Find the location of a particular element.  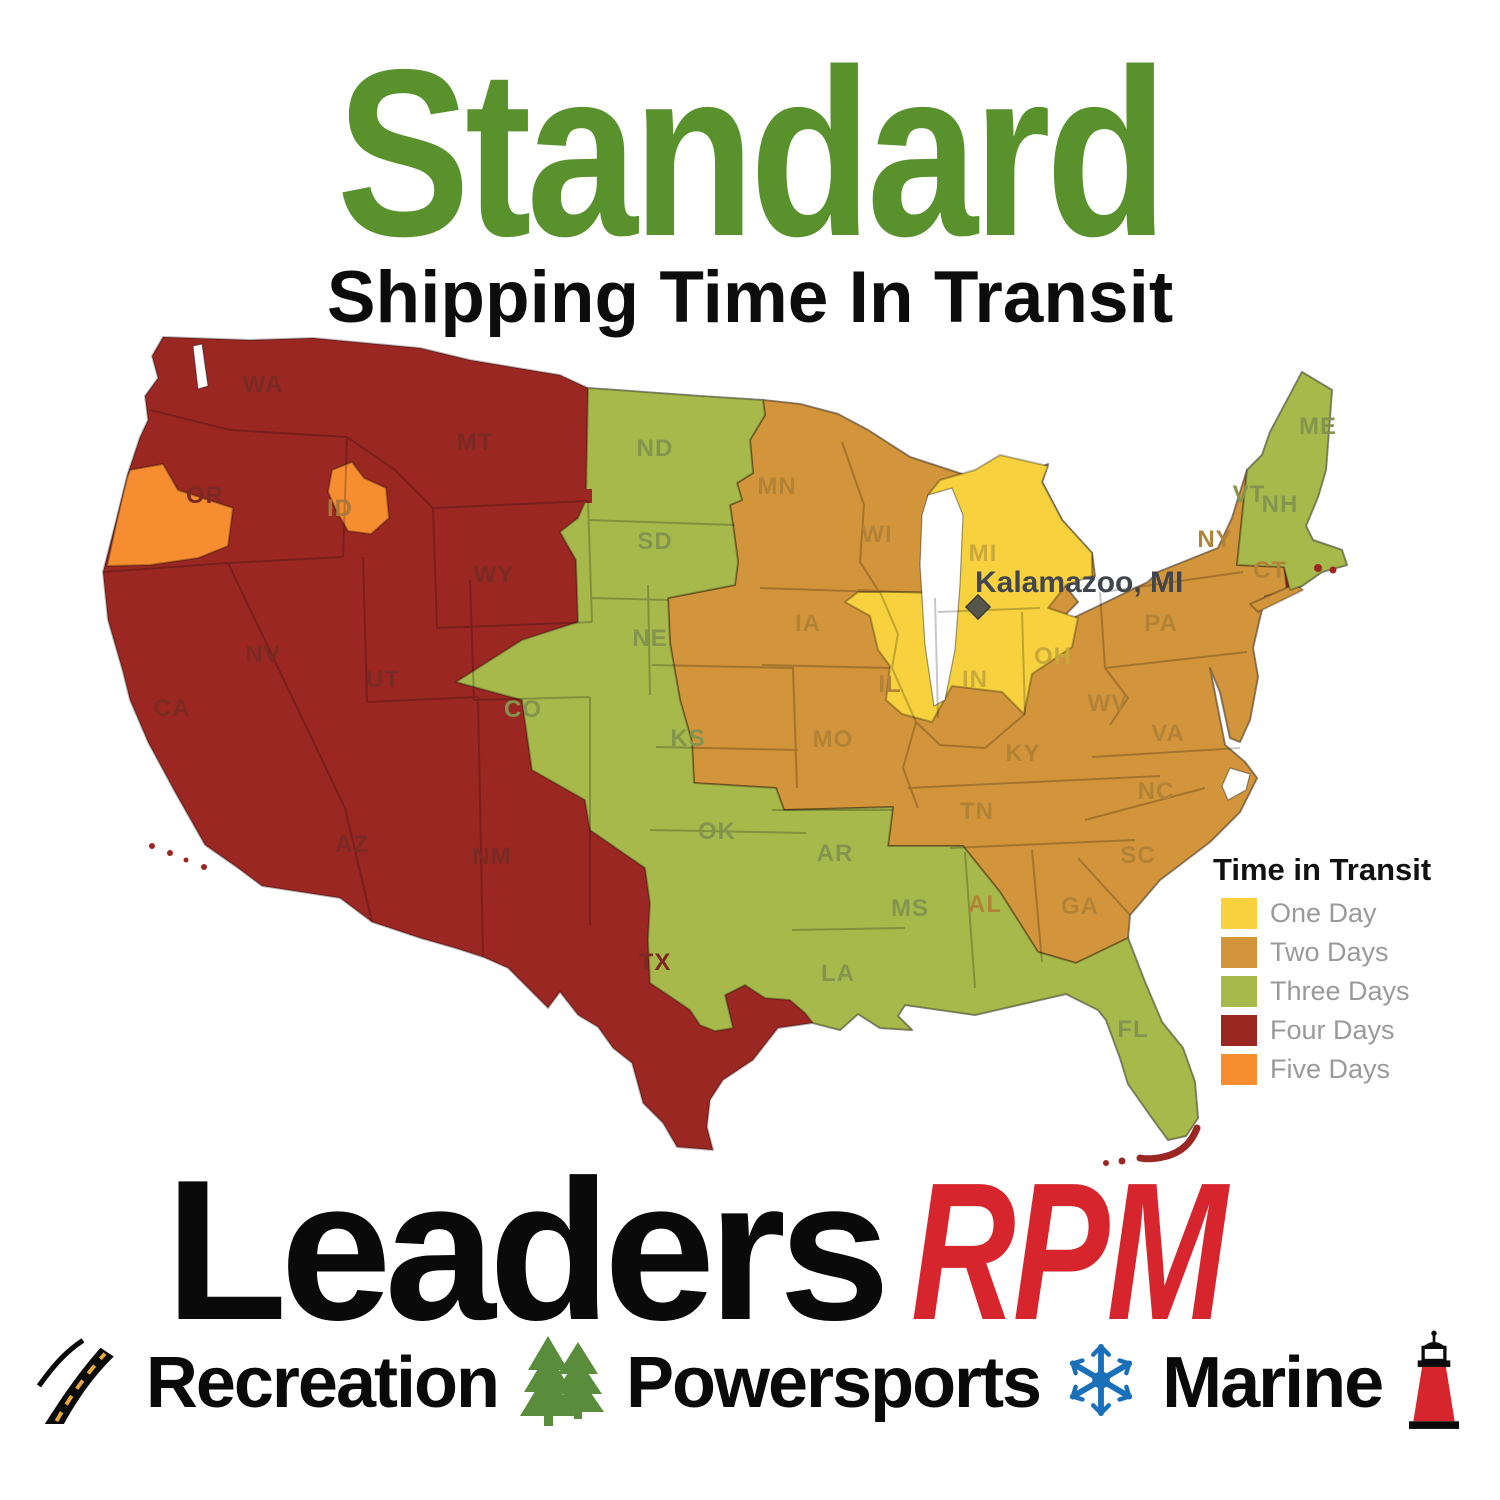

logo-leaders-text: Leaders is located at coordinates (527, 1250).